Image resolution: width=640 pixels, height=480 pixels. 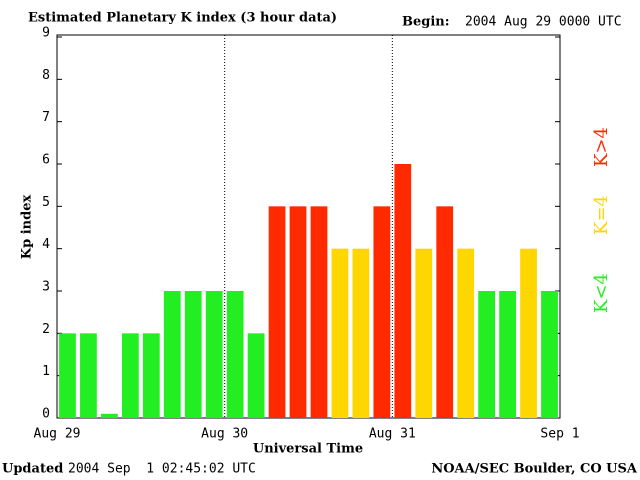 What do you see at coordinates (46, 75) in the screenshot?
I see `y-tick-label: 8` at bounding box center [46, 75].